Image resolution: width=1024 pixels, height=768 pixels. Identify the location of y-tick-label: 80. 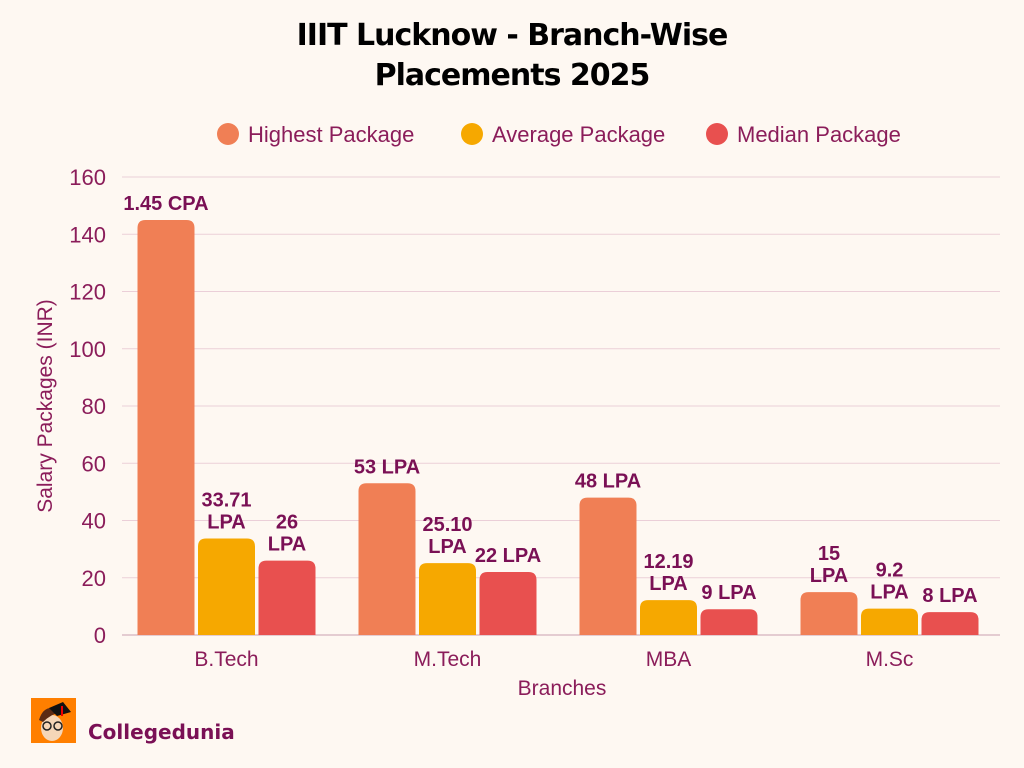
(94, 406).